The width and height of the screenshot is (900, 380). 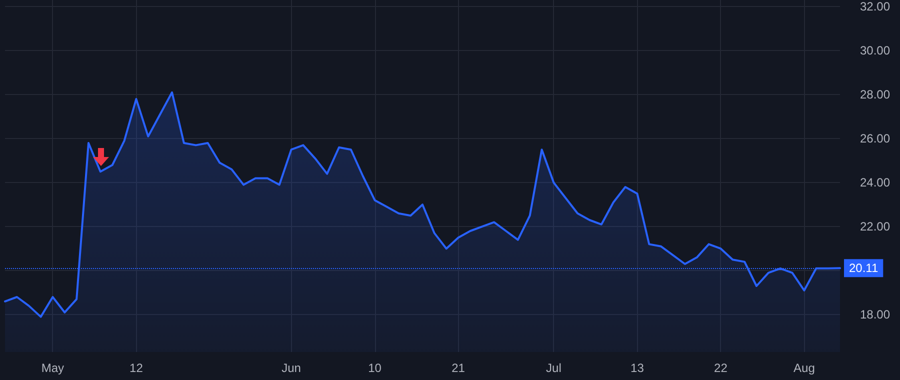 What do you see at coordinates (459, 368) in the screenshot?
I see `x-tick-label: 21` at bounding box center [459, 368].